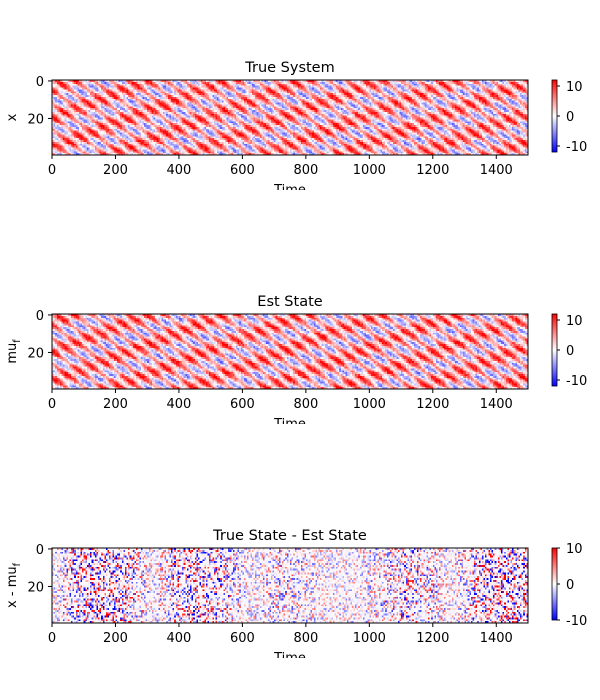  Describe the element at coordinates (115, 170) in the screenshot. I see `true-system-xtick-label: 200` at that location.